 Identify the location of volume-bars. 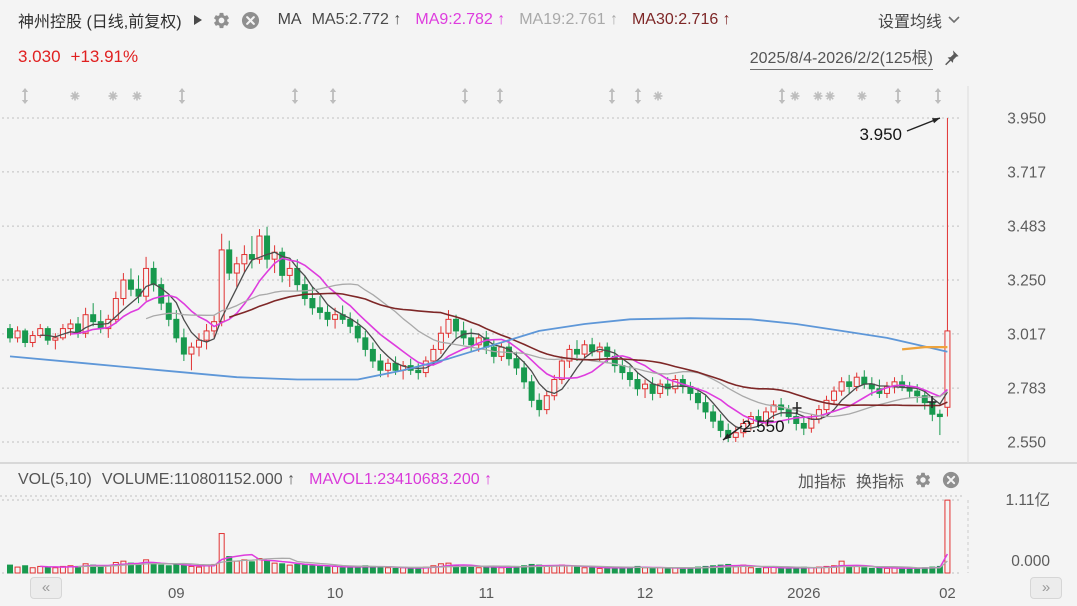
(479, 536).